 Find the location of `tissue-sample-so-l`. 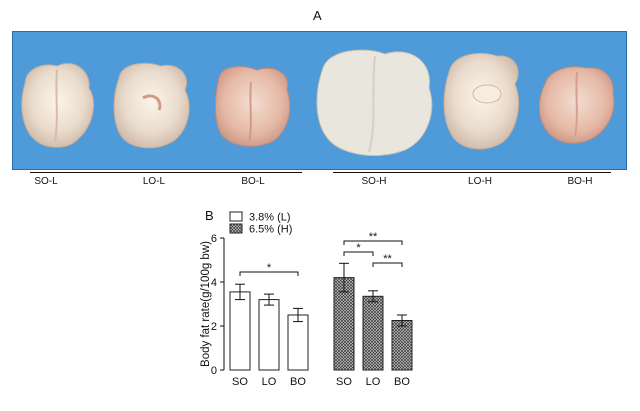

tissue-sample-so-l is located at coordinates (57, 105).